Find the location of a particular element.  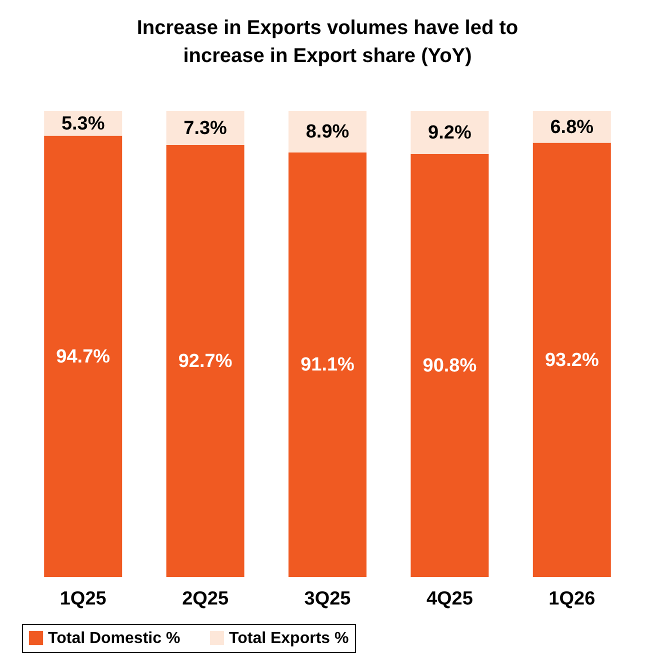

data-label: 6.8% is located at coordinates (572, 127).